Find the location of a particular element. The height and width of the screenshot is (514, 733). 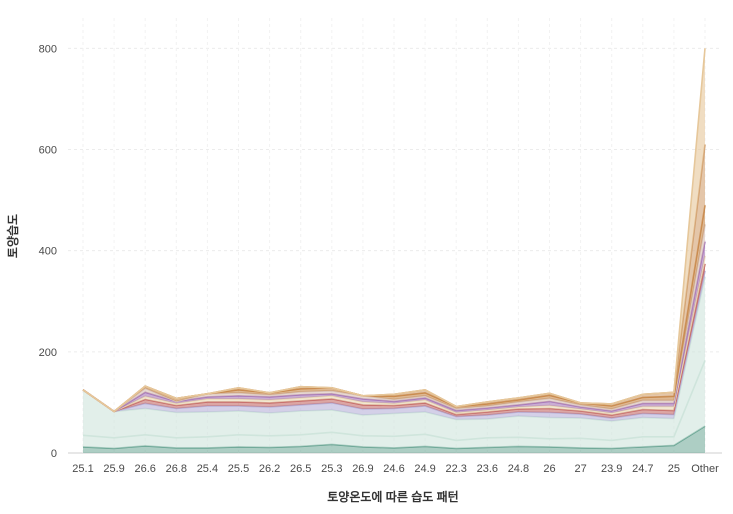

x-tick-label: 25 is located at coordinates (674, 469).